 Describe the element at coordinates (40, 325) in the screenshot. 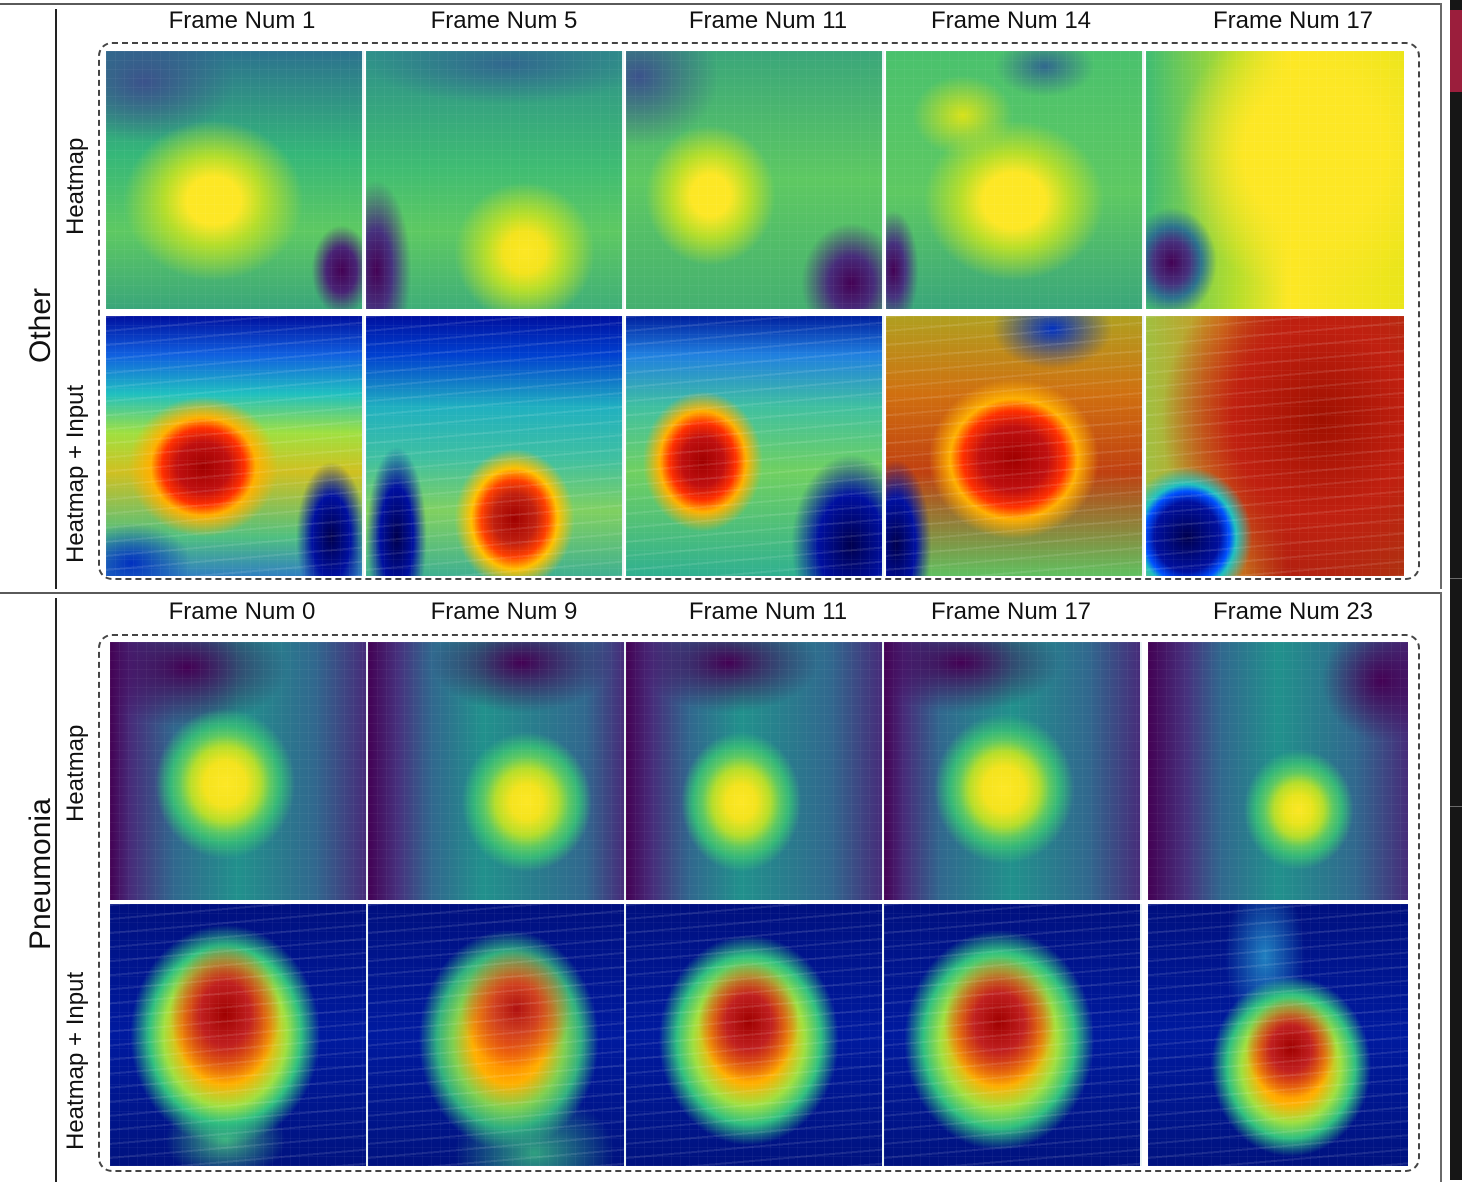

I see `class-label-other: Other` at that location.